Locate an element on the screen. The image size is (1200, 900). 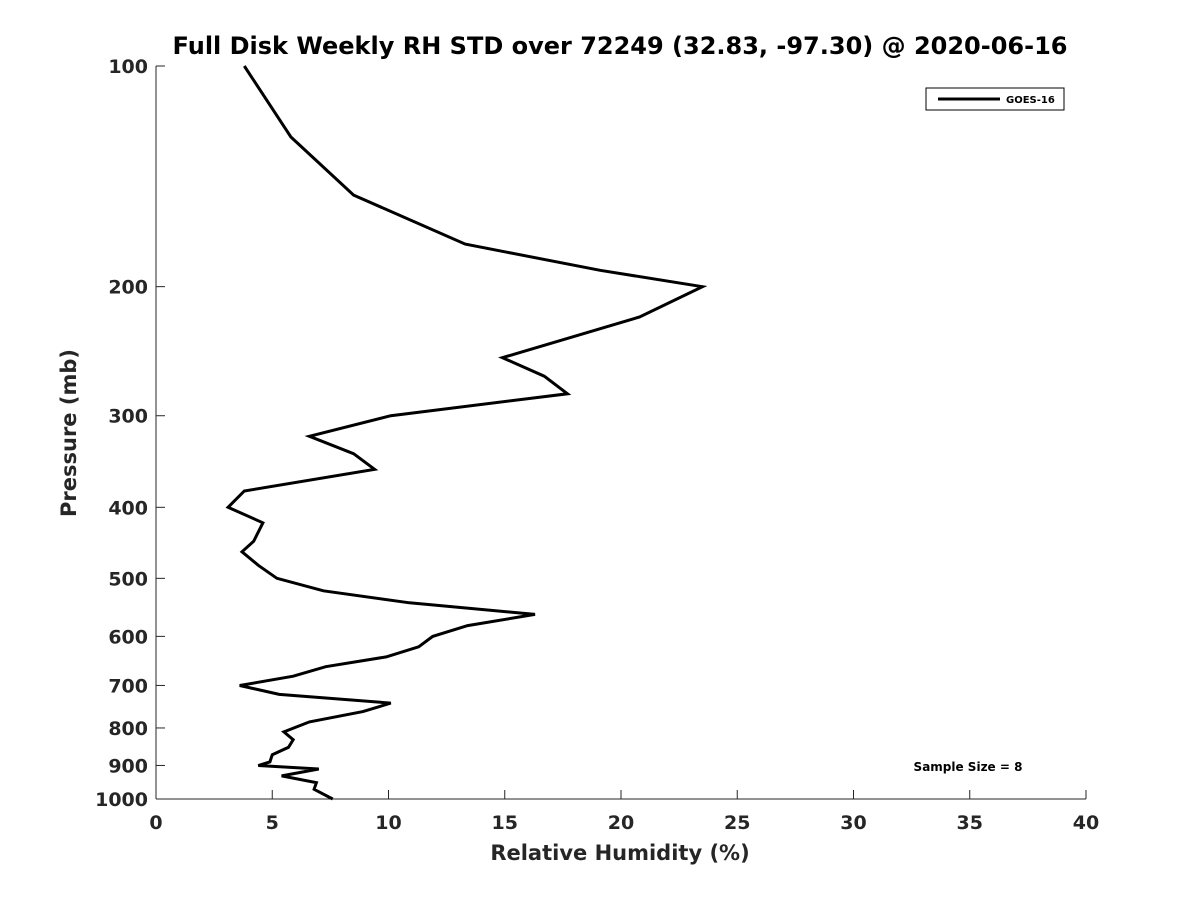
x-axis-label: Relative Humidity (%) is located at coordinates (619, 853).